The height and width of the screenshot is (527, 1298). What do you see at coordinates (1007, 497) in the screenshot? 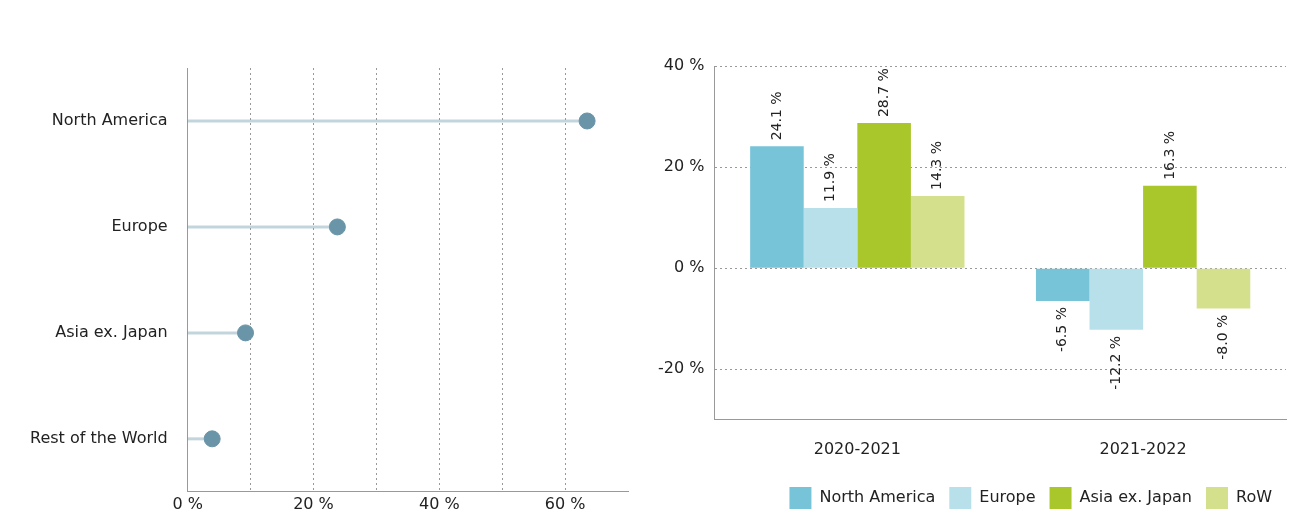
I see `legend-label: Europe` at bounding box center [1007, 497].